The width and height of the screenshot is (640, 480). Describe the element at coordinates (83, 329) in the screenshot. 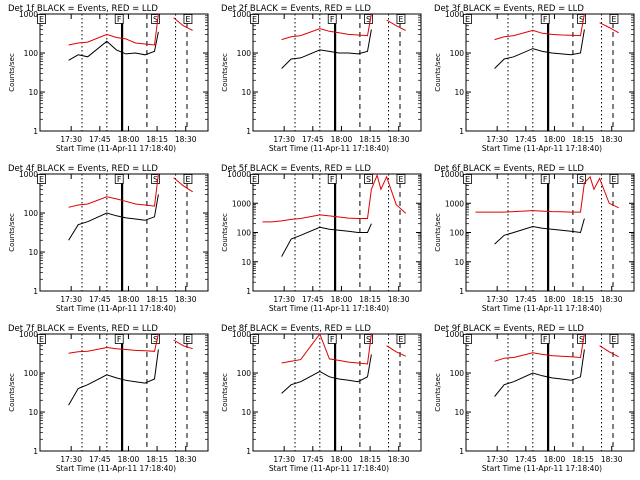

I see `plot-title: Det 7f BLACK = Events, RED = LLD` at that location.